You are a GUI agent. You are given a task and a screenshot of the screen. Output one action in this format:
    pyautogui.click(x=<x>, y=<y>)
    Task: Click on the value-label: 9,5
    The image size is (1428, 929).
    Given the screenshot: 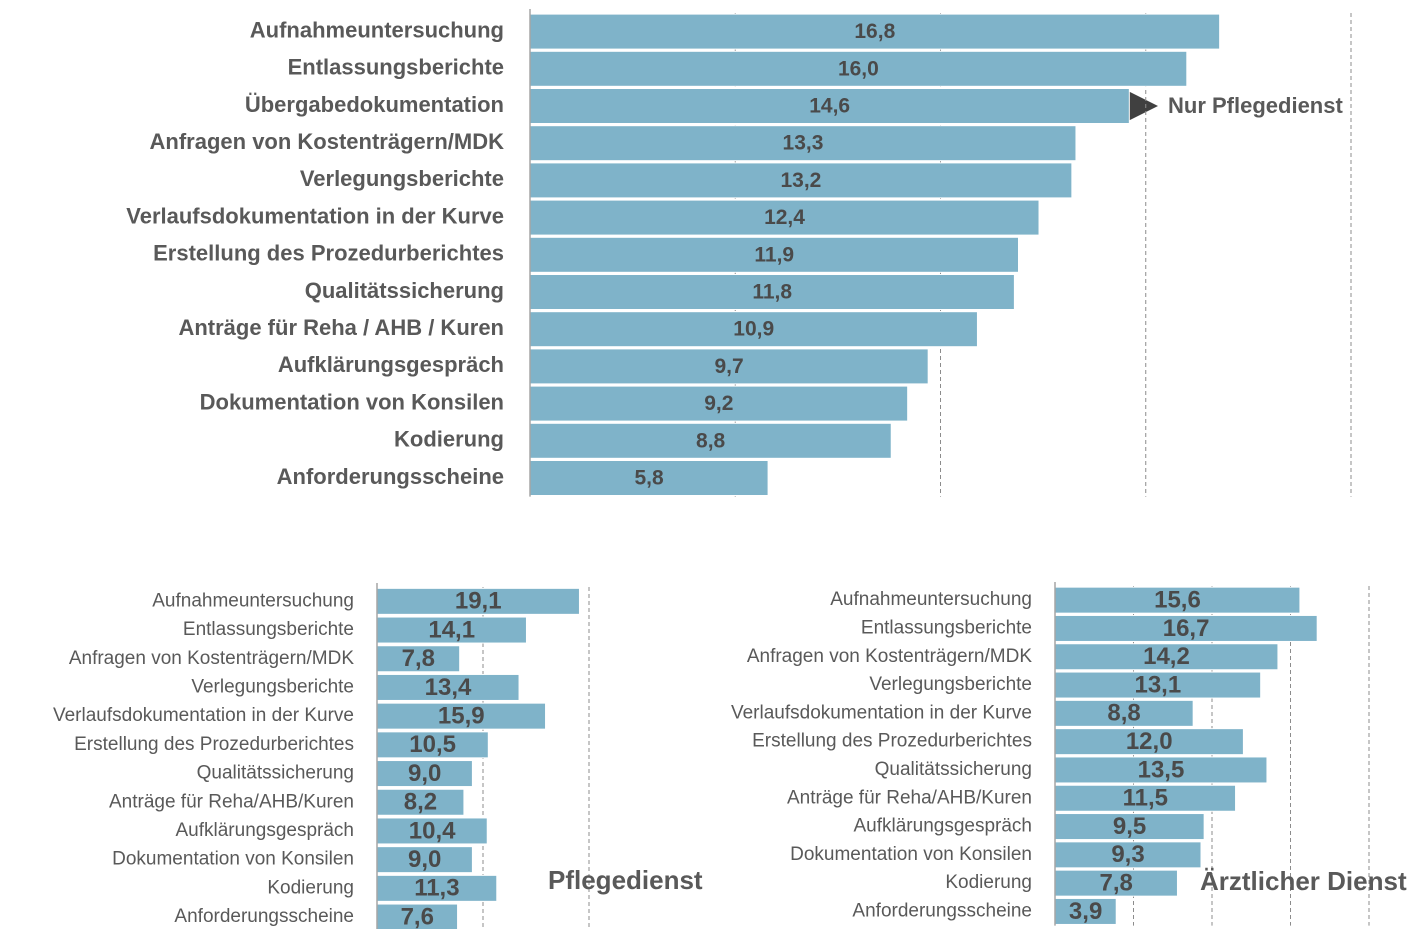 What is the action you would take?
    pyautogui.click(x=1129, y=826)
    